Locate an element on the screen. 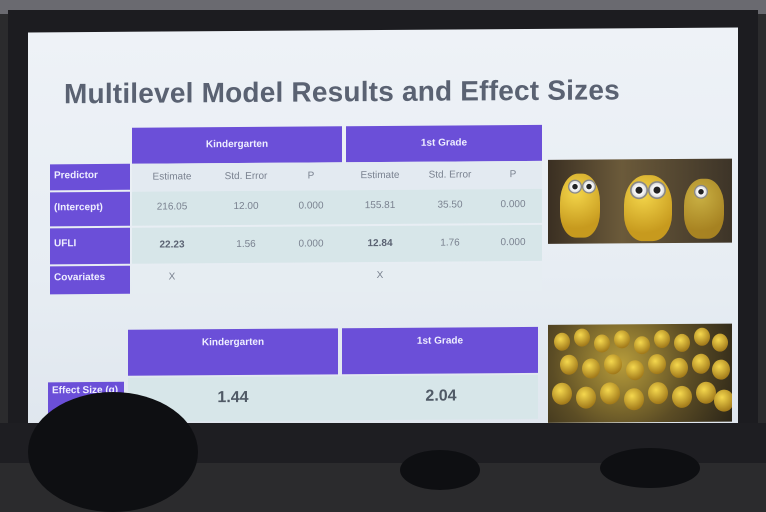 The width and height of the screenshot is (766, 512). table2-header-kindergarten: Kindergarten is located at coordinates (233, 352).